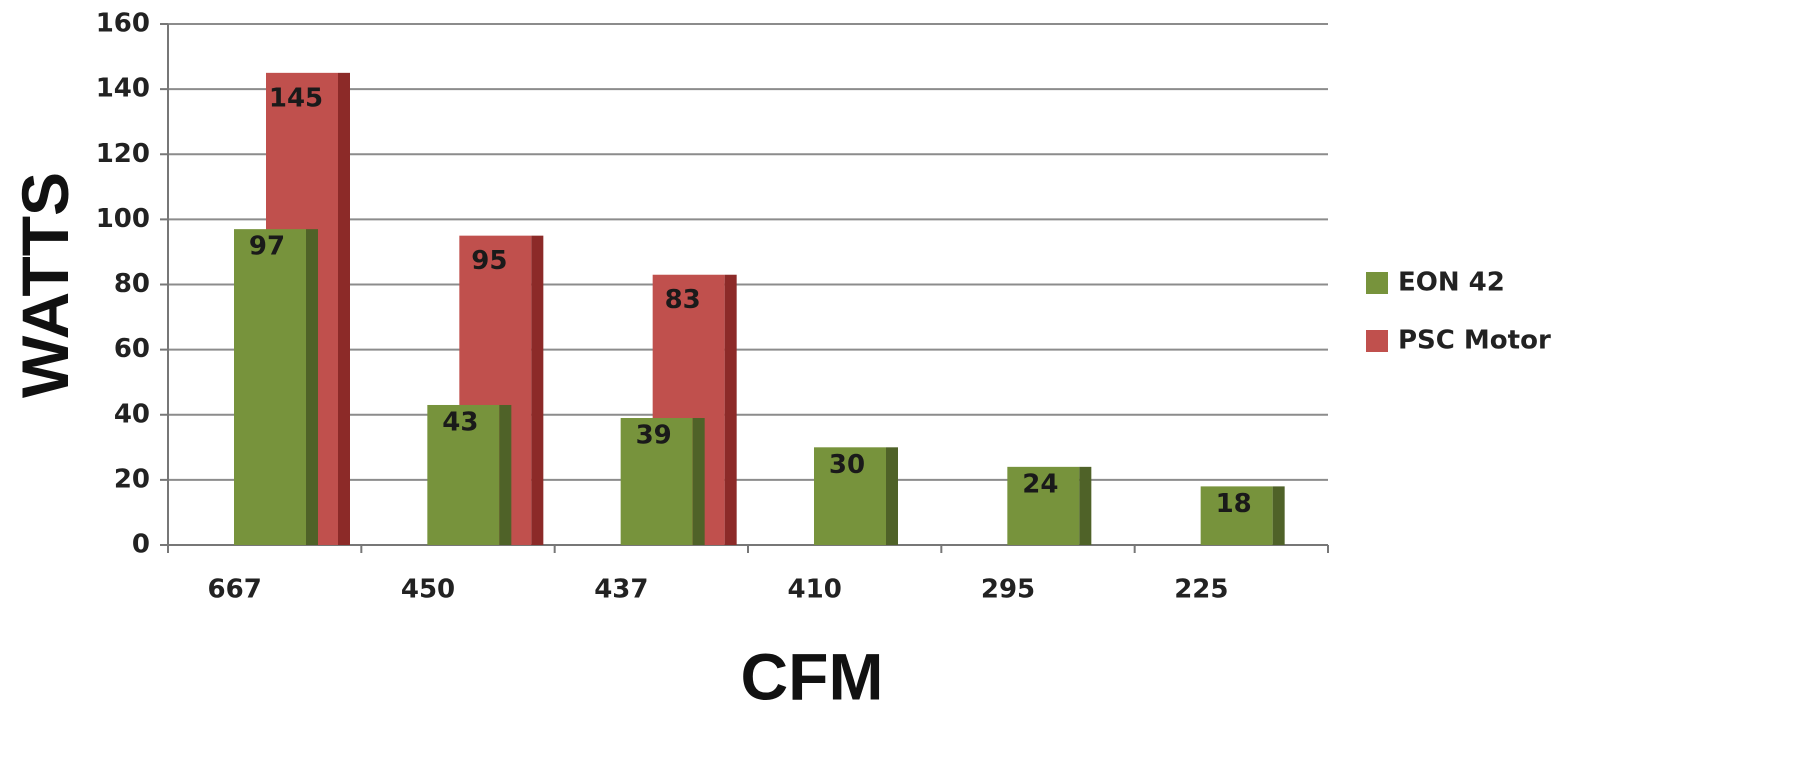  Describe the element at coordinates (132, 349) in the screenshot. I see `y-tick-label: 60` at that location.